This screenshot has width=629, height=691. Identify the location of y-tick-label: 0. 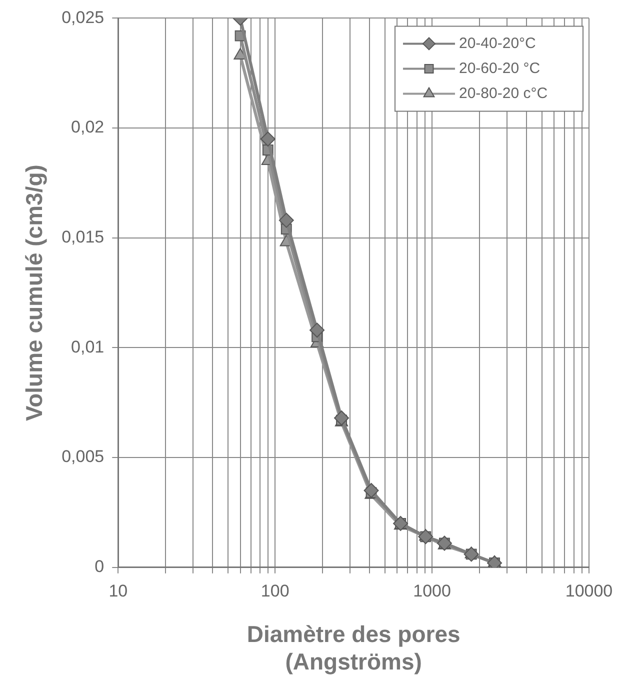
(99, 566).